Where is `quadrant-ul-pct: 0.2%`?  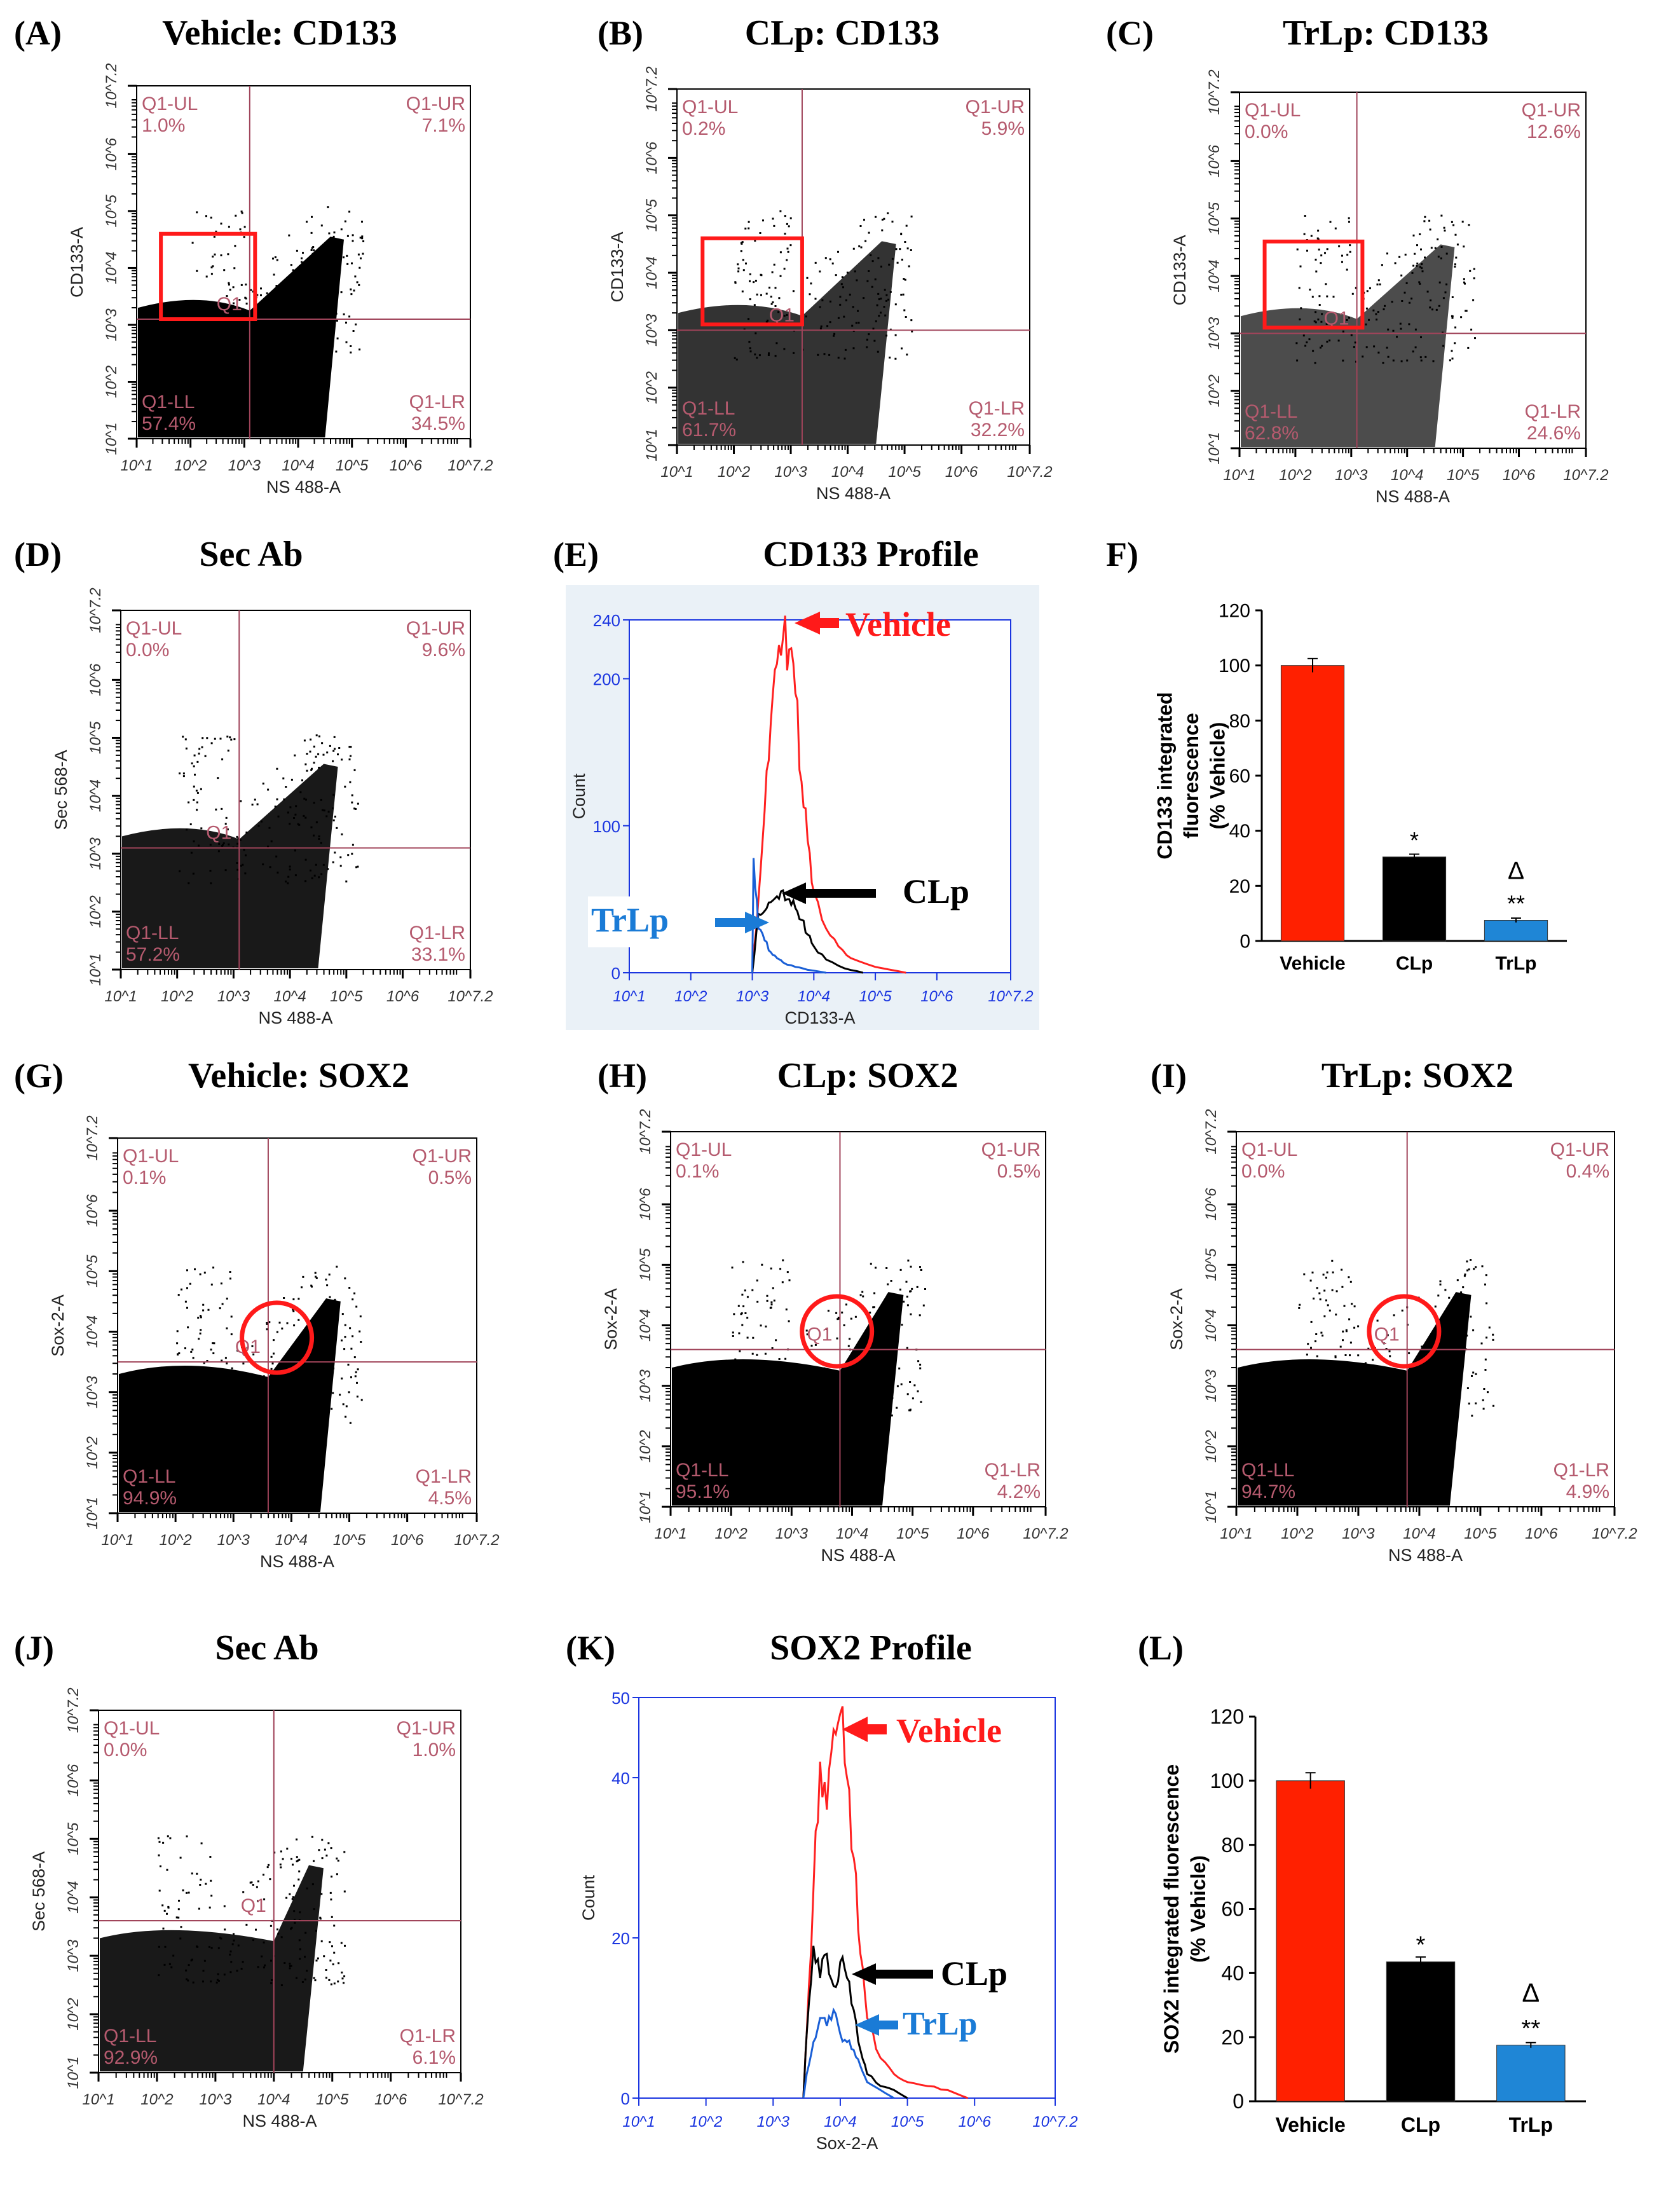 quadrant-ul-pct: 0.2% is located at coordinates (703, 128).